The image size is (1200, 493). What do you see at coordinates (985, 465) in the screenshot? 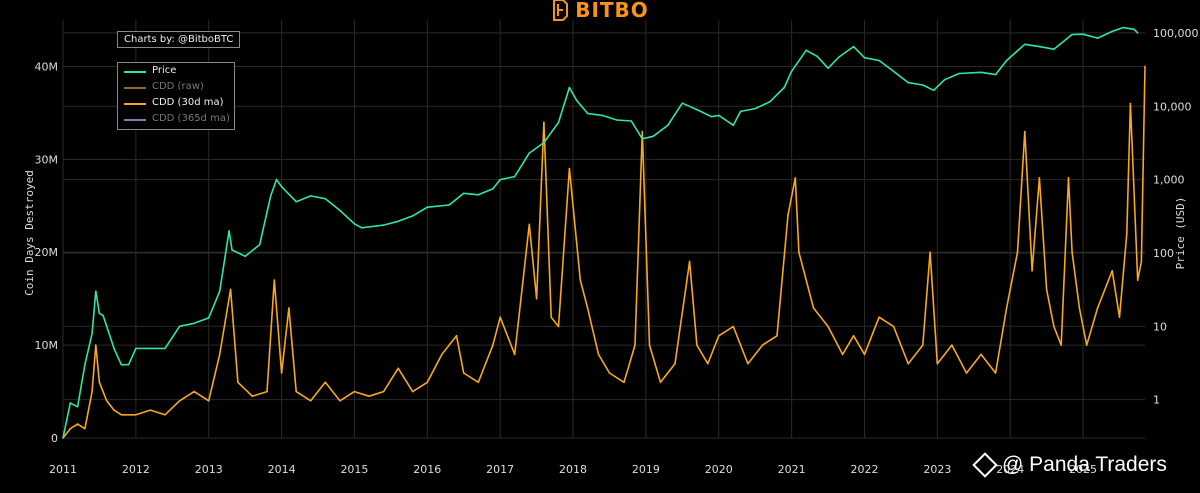
I see `binance-icon` at bounding box center [985, 465].